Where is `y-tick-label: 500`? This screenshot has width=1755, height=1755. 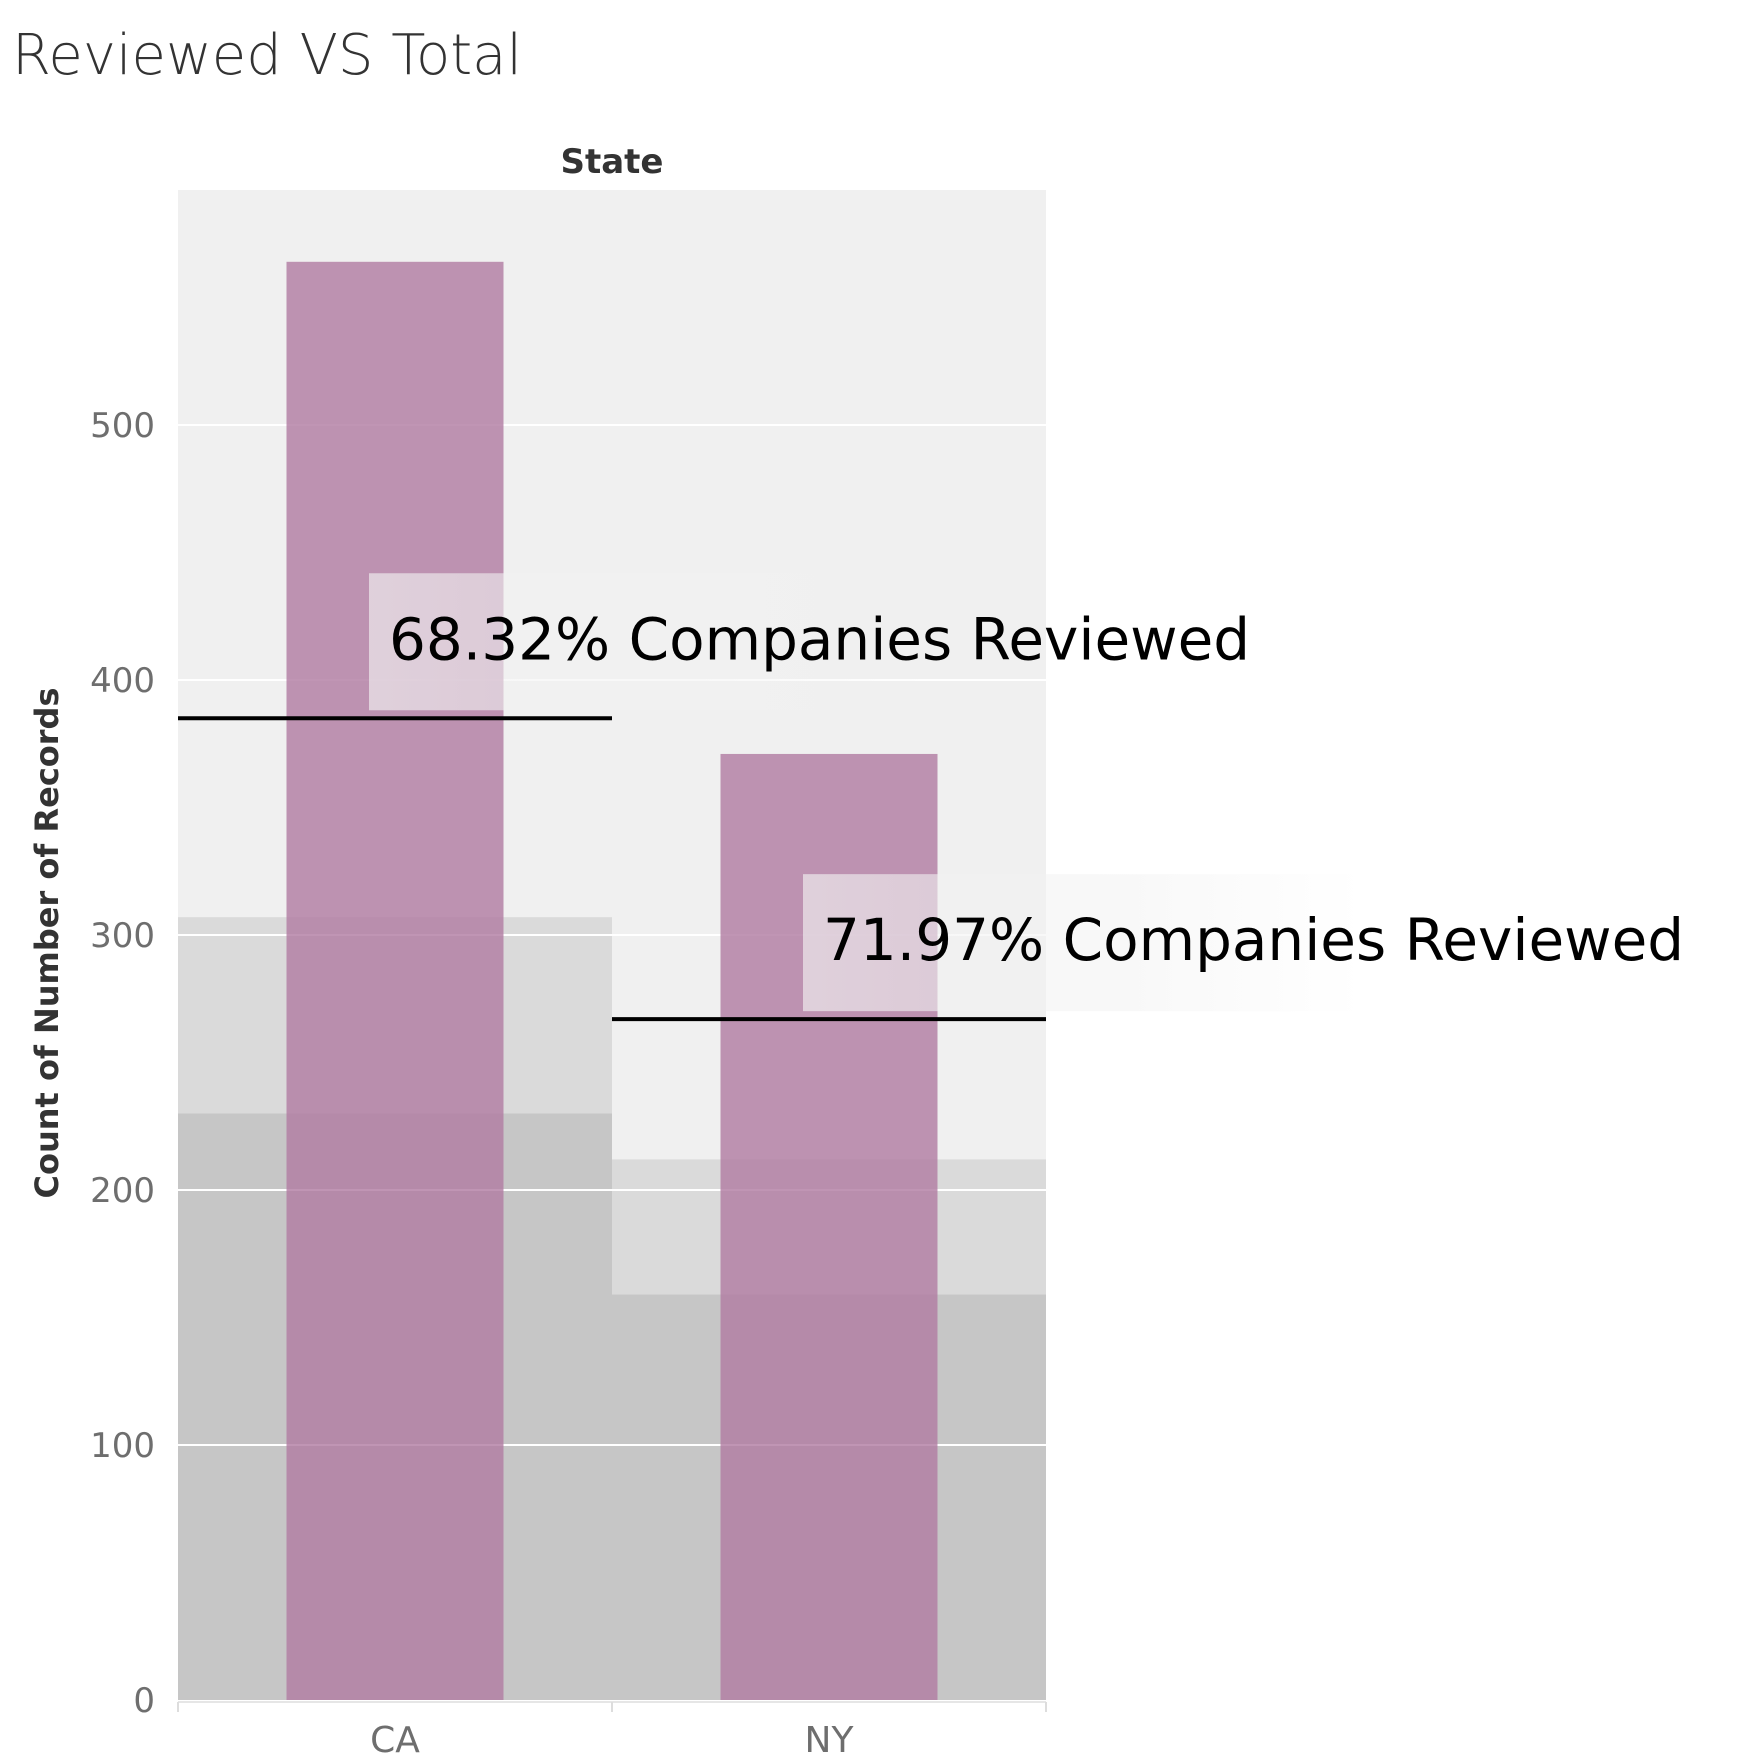
y-tick-label: 500 is located at coordinates (122, 426).